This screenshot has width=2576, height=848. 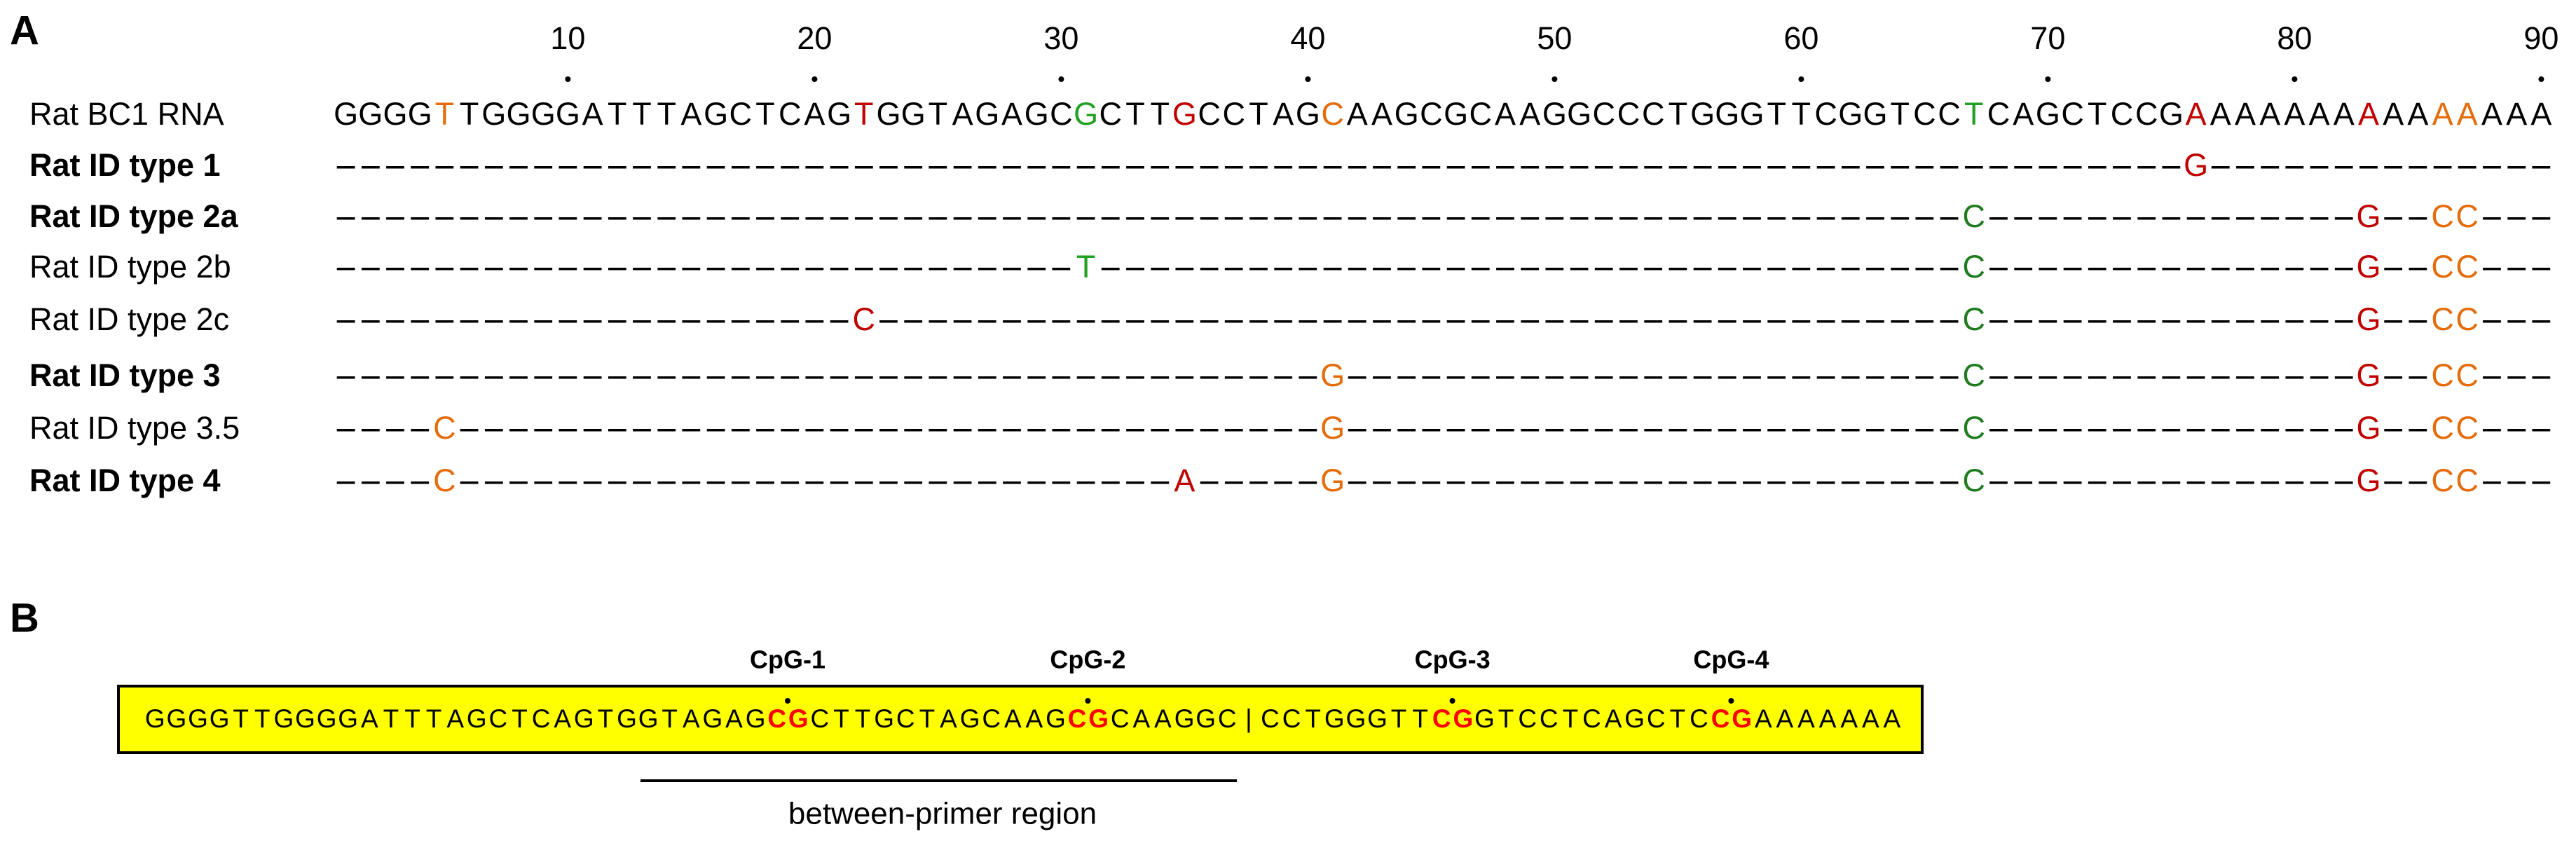 I want to click on alignment-gap: ----------------------------------------, so click(x=827, y=375).